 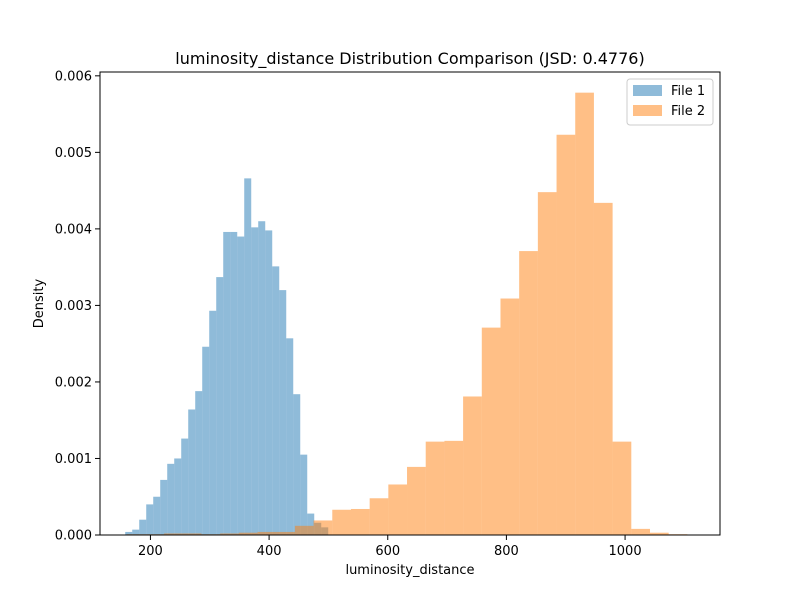 I want to click on y-tick-label: 0.001, so click(x=73, y=459).